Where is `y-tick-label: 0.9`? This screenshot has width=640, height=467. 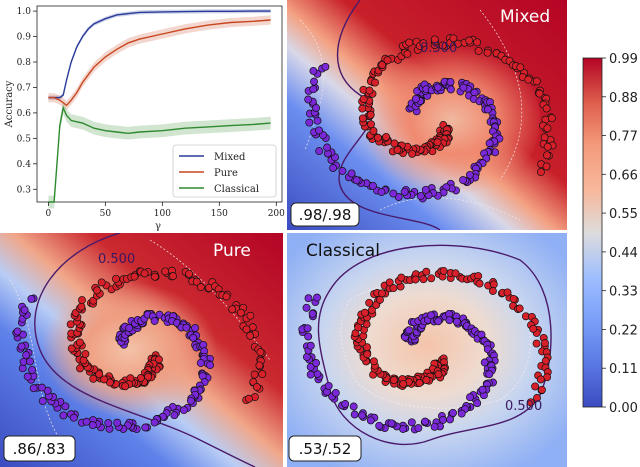
y-tick-label: 0.9 is located at coordinates (24, 38).